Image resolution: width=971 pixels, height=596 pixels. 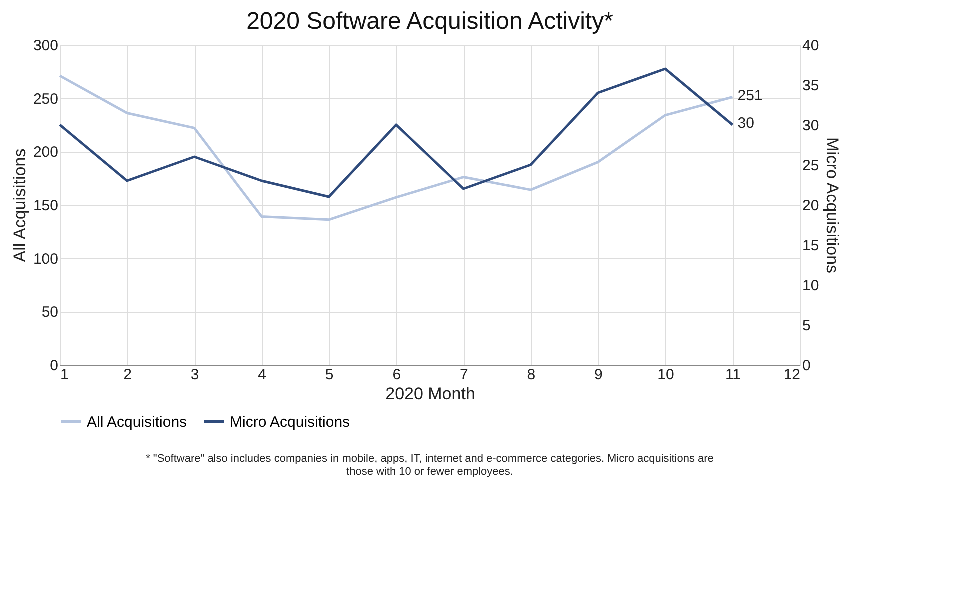 I want to click on text: * "Software" also includes companies in mobile, apps, IT, internet and e-commerce categories. Micro acquisitions are those with 10 or fewer employees., so click(x=430, y=465).